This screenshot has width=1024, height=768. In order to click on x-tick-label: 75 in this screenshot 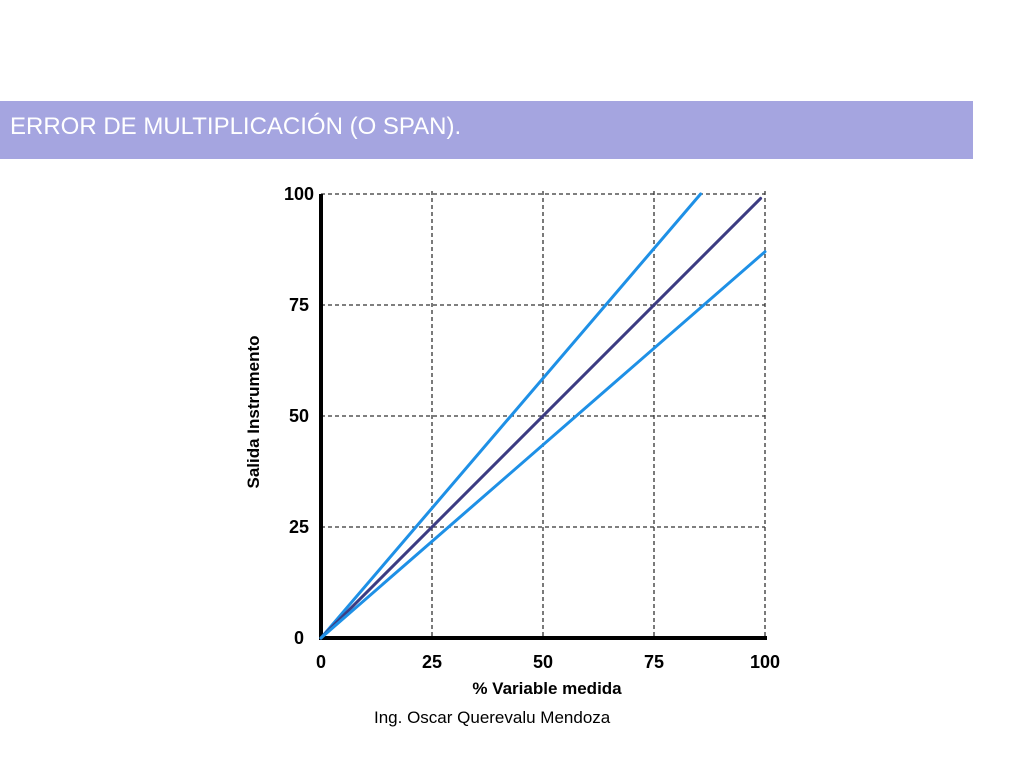, I will do `click(654, 662)`.